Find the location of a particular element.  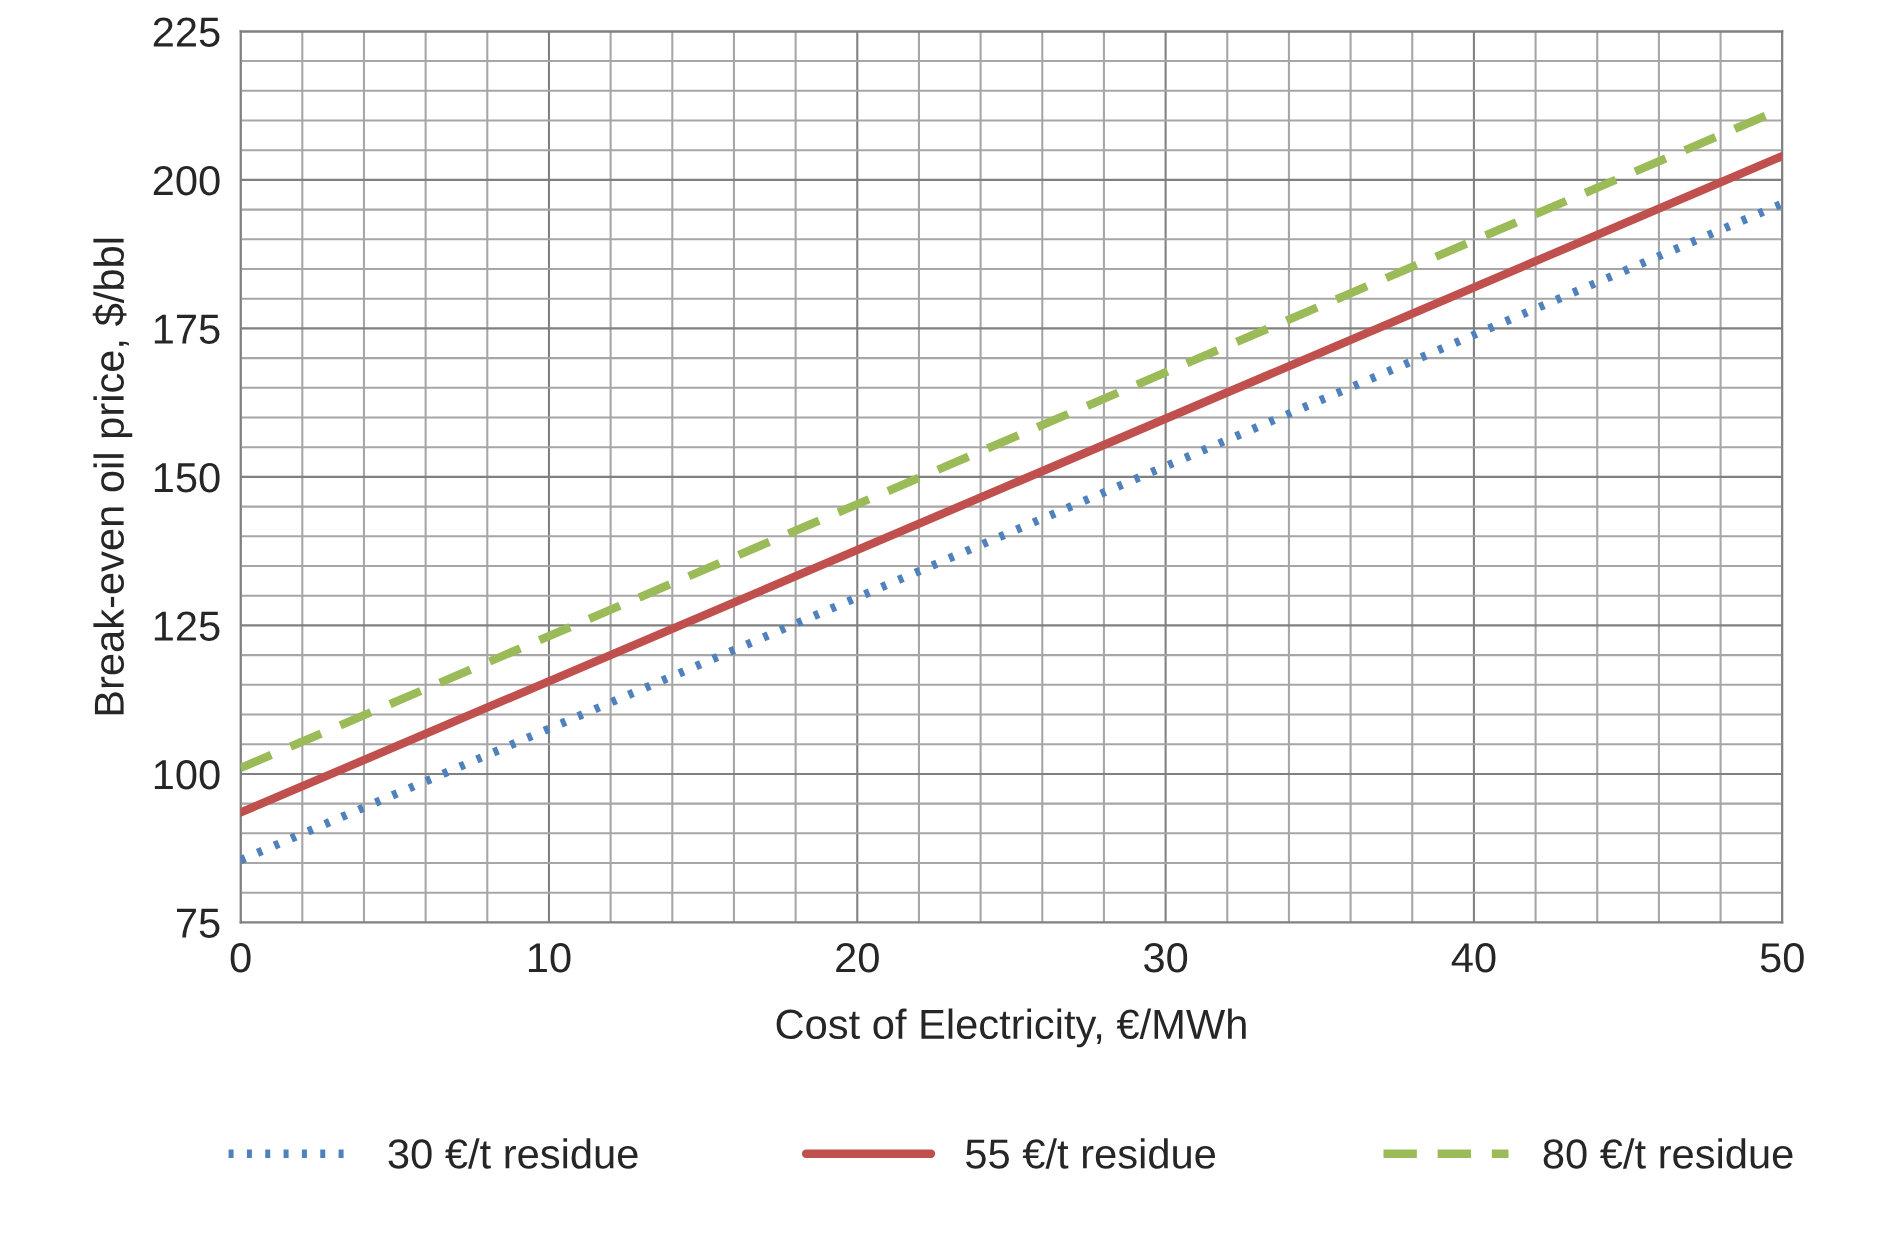

legend-label: 30 €/t residue is located at coordinates (513, 1153).